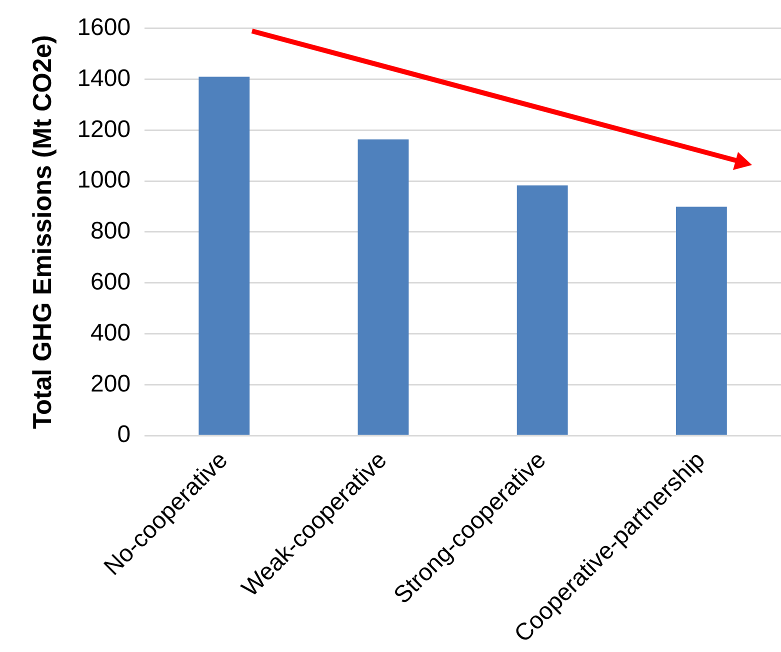  What do you see at coordinates (110, 384) in the screenshot?
I see `y-tick-label: 200` at bounding box center [110, 384].